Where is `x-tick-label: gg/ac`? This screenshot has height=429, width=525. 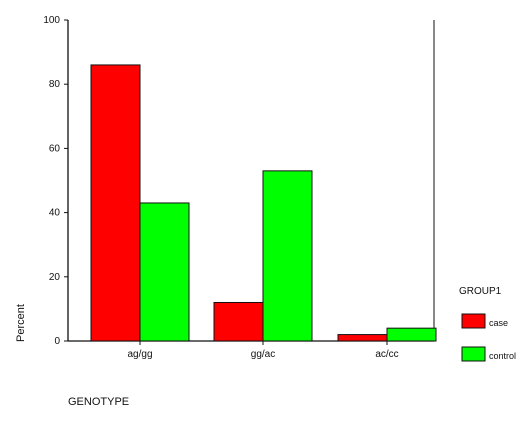 x-tick-label: gg/ac is located at coordinates (263, 354).